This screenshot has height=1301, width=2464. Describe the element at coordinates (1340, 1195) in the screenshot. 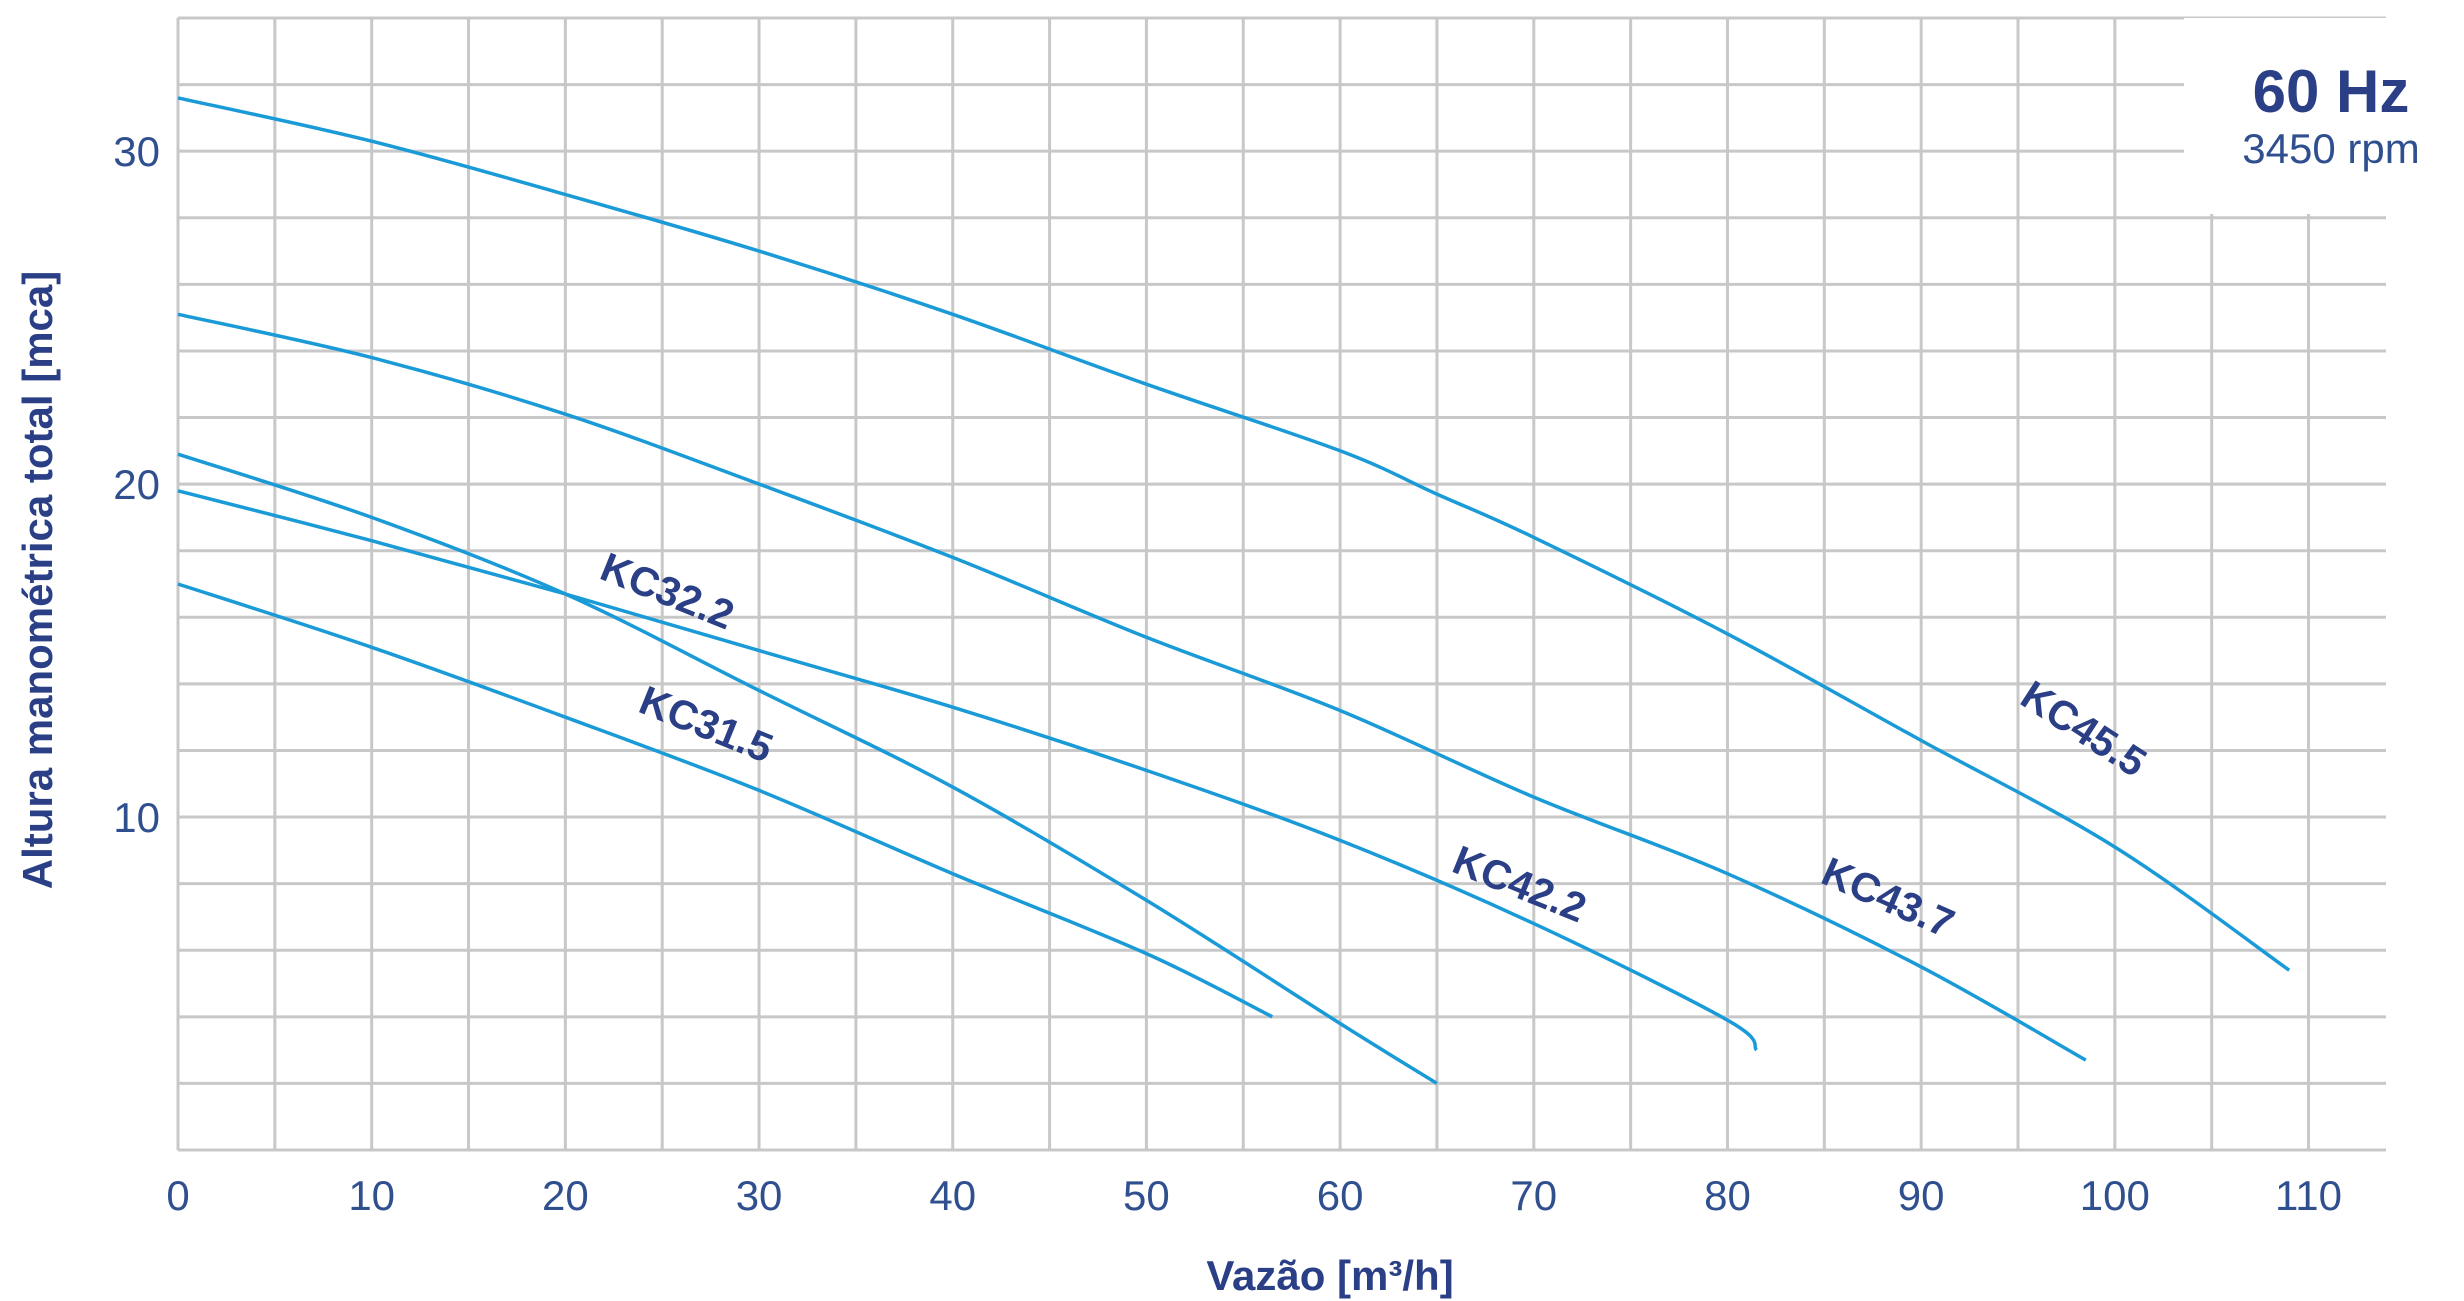

I see `x-tick-label: 60` at that location.